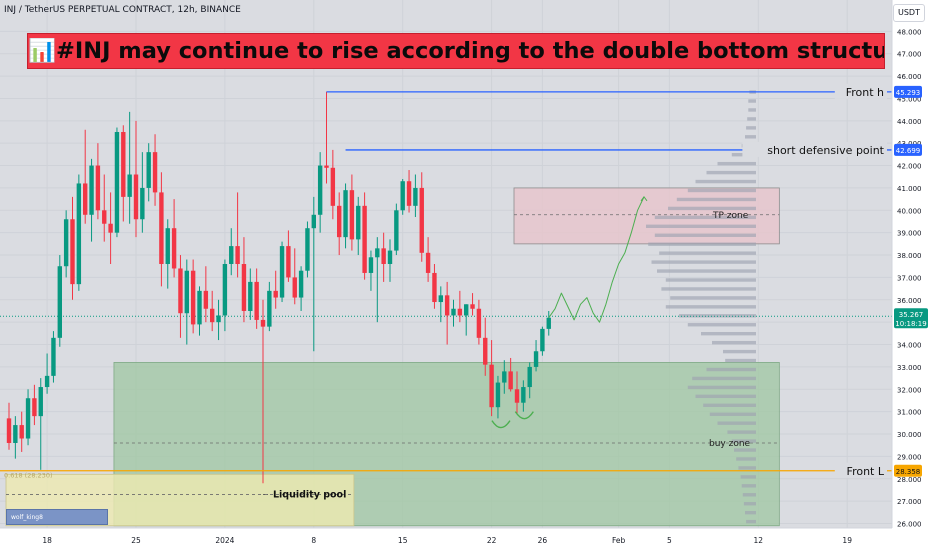 The width and height of the screenshot is (932, 550). Describe the element at coordinates (909, 413) in the screenshot. I see `price-tick-label: 31.000` at that location.